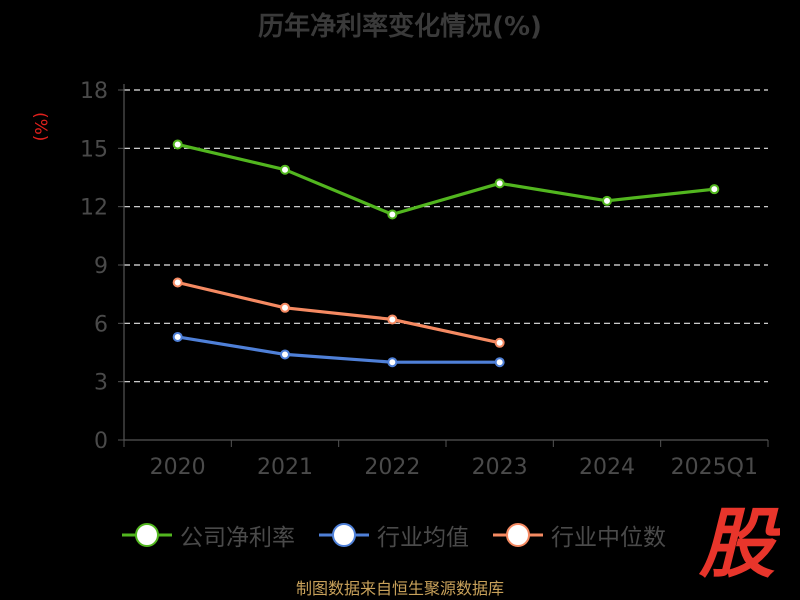  What do you see at coordinates (399, 588) in the screenshot?
I see `data-source-note: 制图数据来自恒生聚源数据库` at bounding box center [399, 588].